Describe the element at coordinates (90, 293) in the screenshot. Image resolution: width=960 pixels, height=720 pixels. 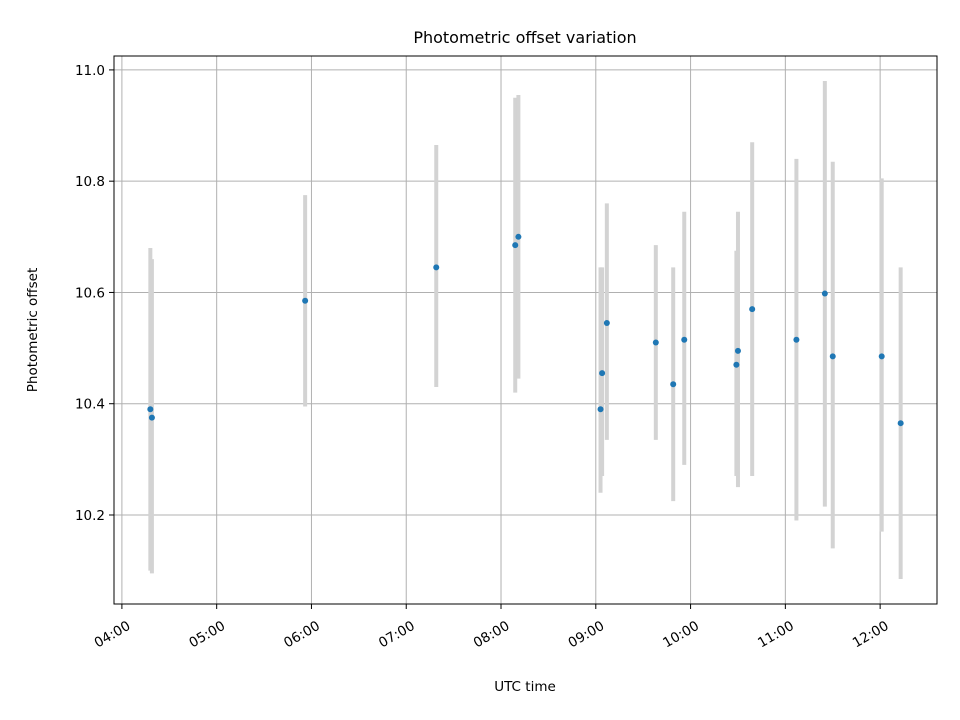
I see `y-tick-label: 10.6` at that location.